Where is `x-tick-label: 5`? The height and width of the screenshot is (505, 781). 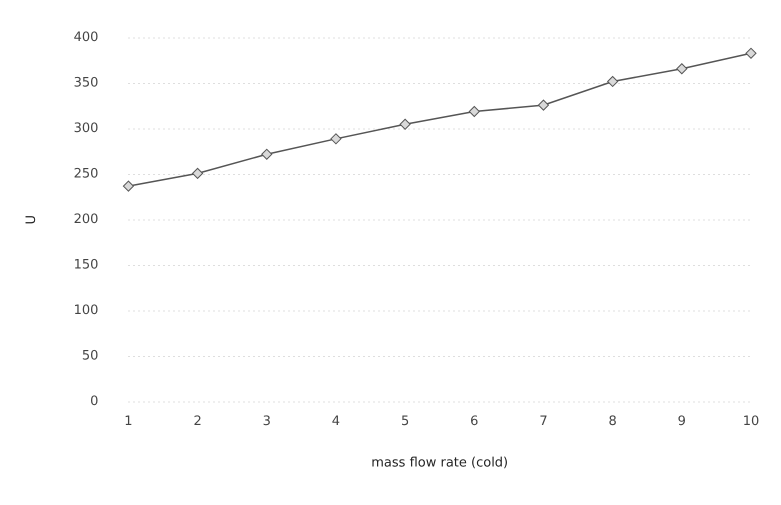
x-tick-label: 5 is located at coordinates (405, 421).